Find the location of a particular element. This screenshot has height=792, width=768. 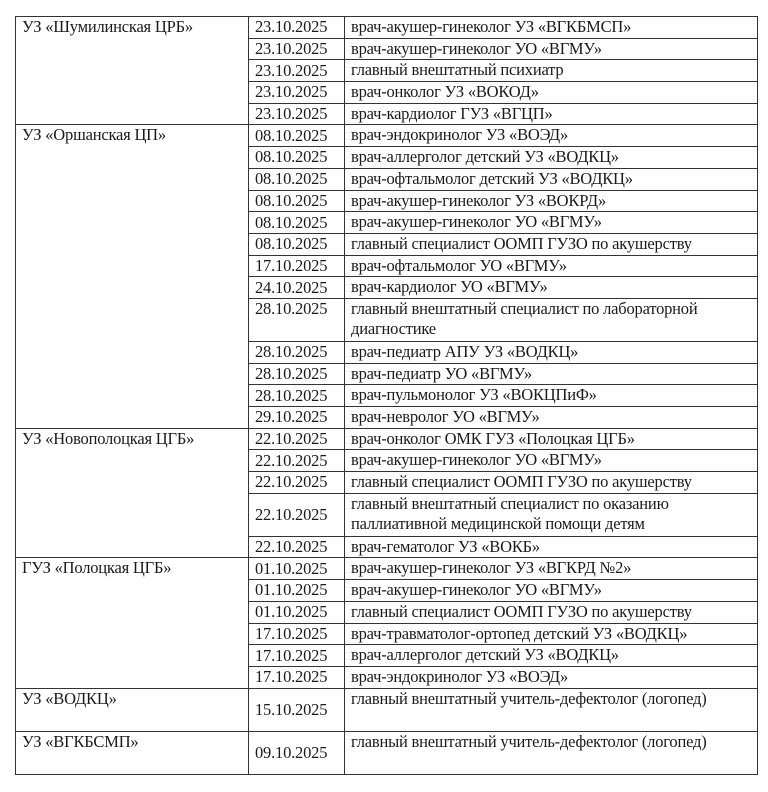

specialist-cell: врач-кардиолог ГУЗ «ВГЦП» is located at coordinates (551, 114).